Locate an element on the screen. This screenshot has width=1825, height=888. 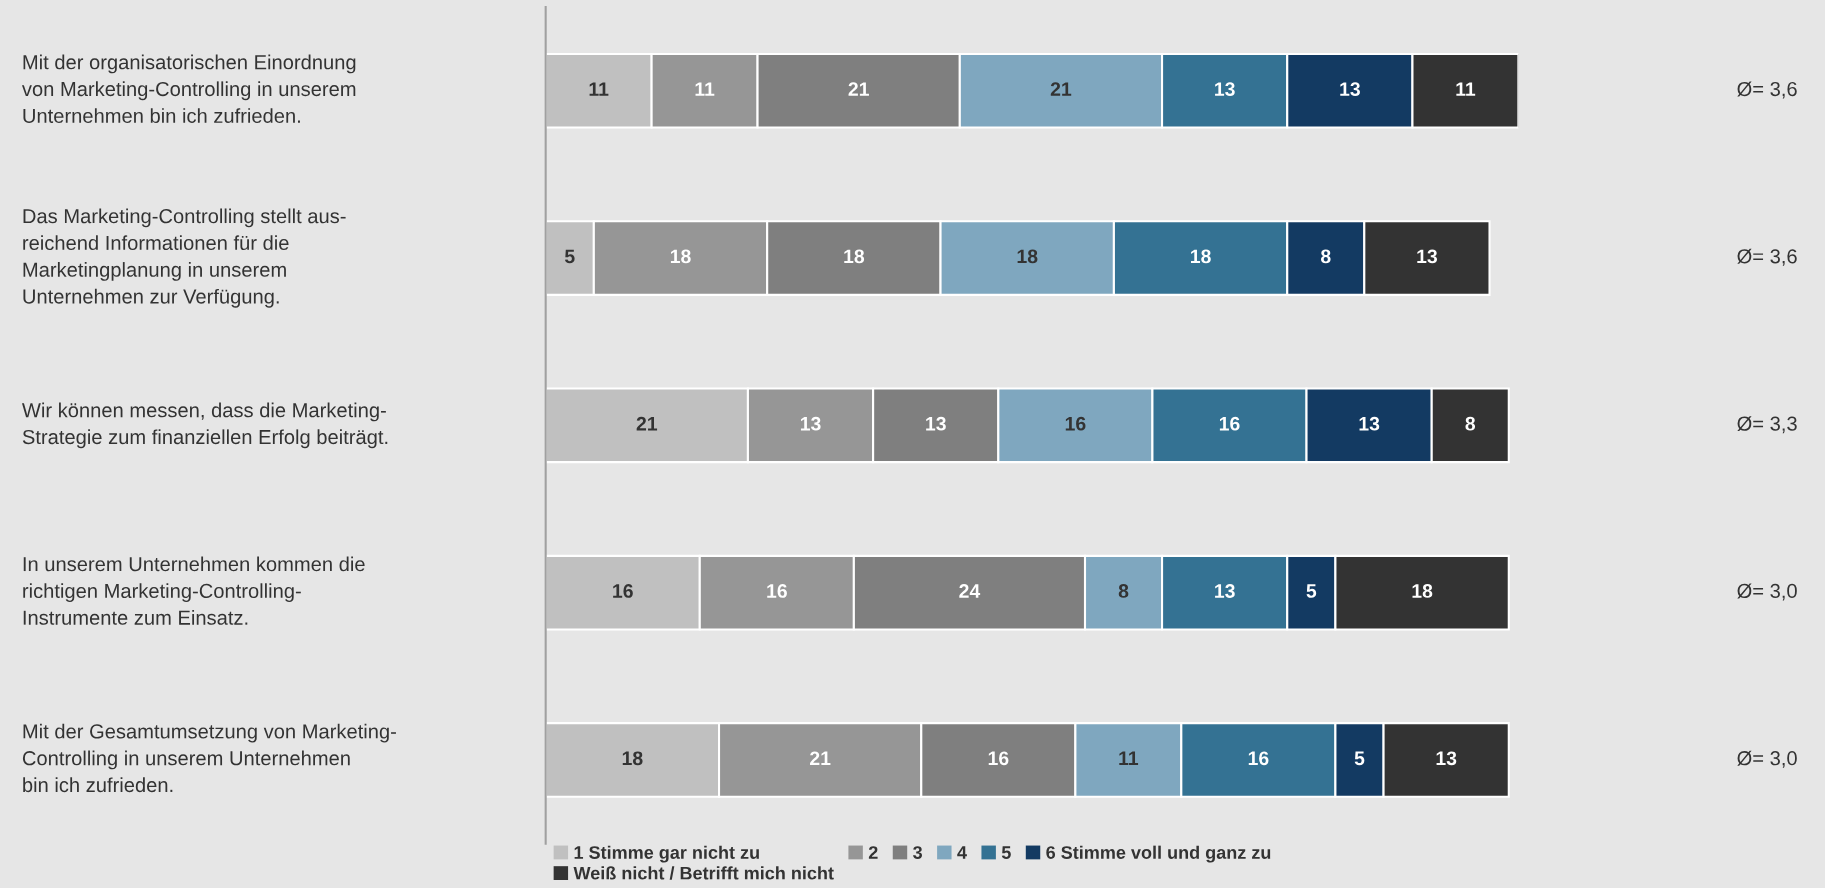
legend-label: 2 is located at coordinates (873, 852).